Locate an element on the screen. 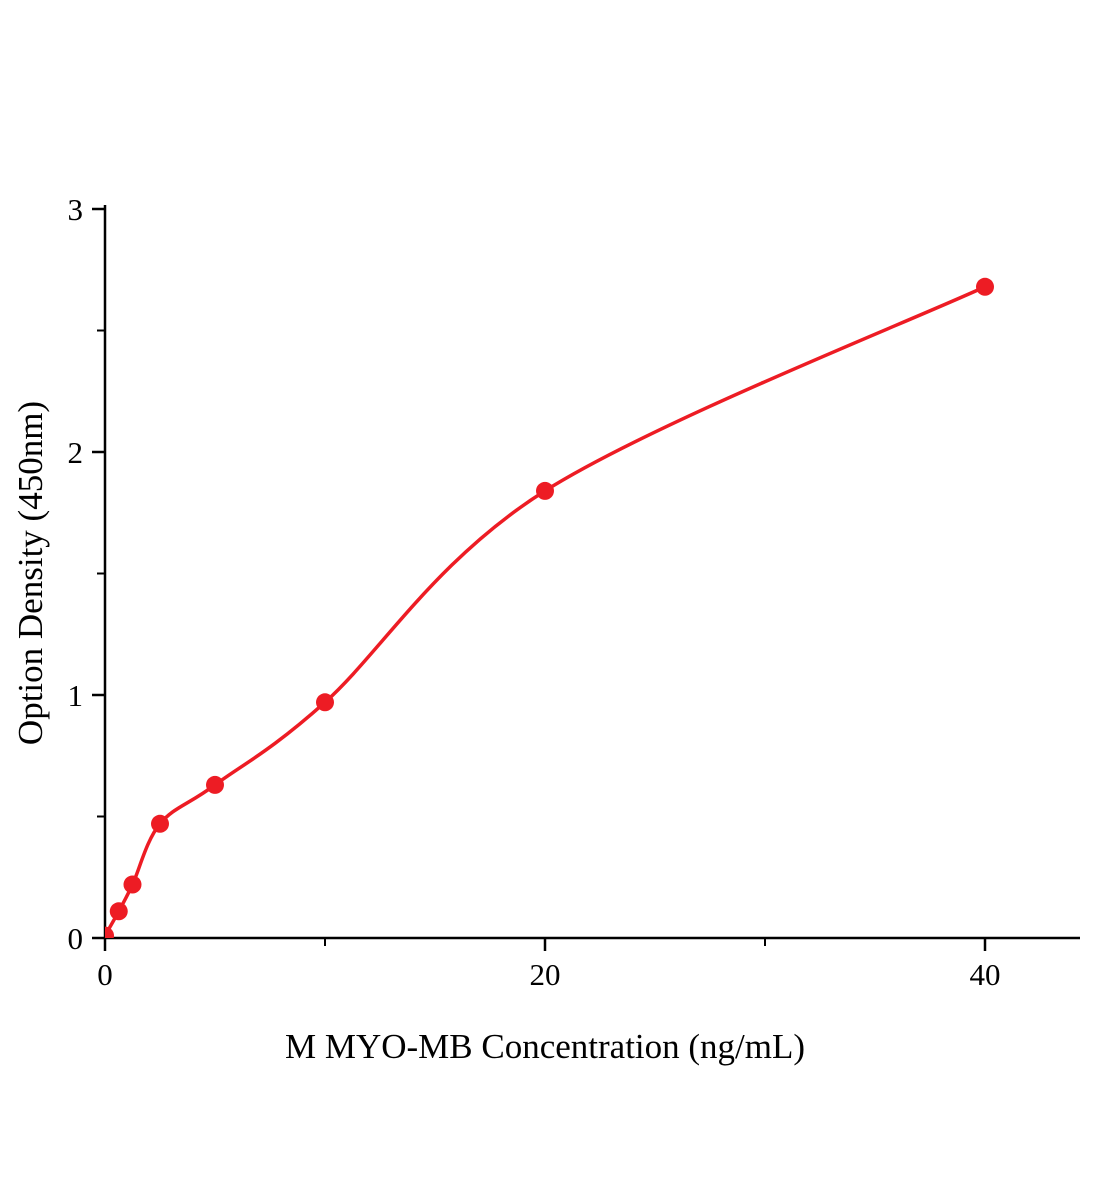 The width and height of the screenshot is (1104, 1200). y-tick-label: 1 is located at coordinates (76, 695).